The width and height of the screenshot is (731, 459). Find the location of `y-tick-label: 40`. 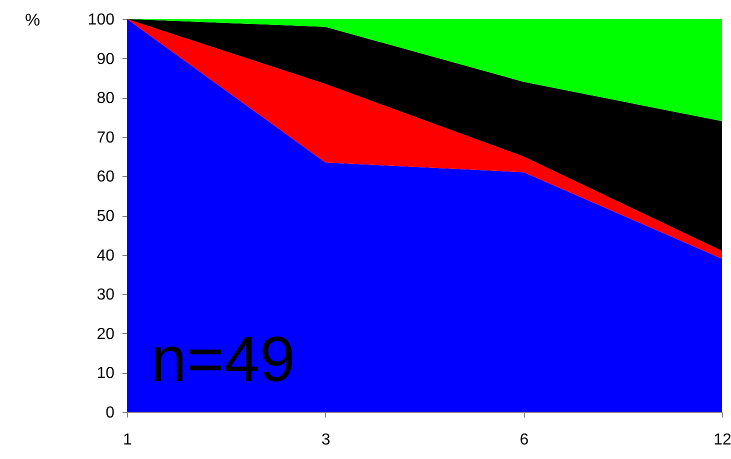

y-tick-label: 40 is located at coordinates (105, 255).